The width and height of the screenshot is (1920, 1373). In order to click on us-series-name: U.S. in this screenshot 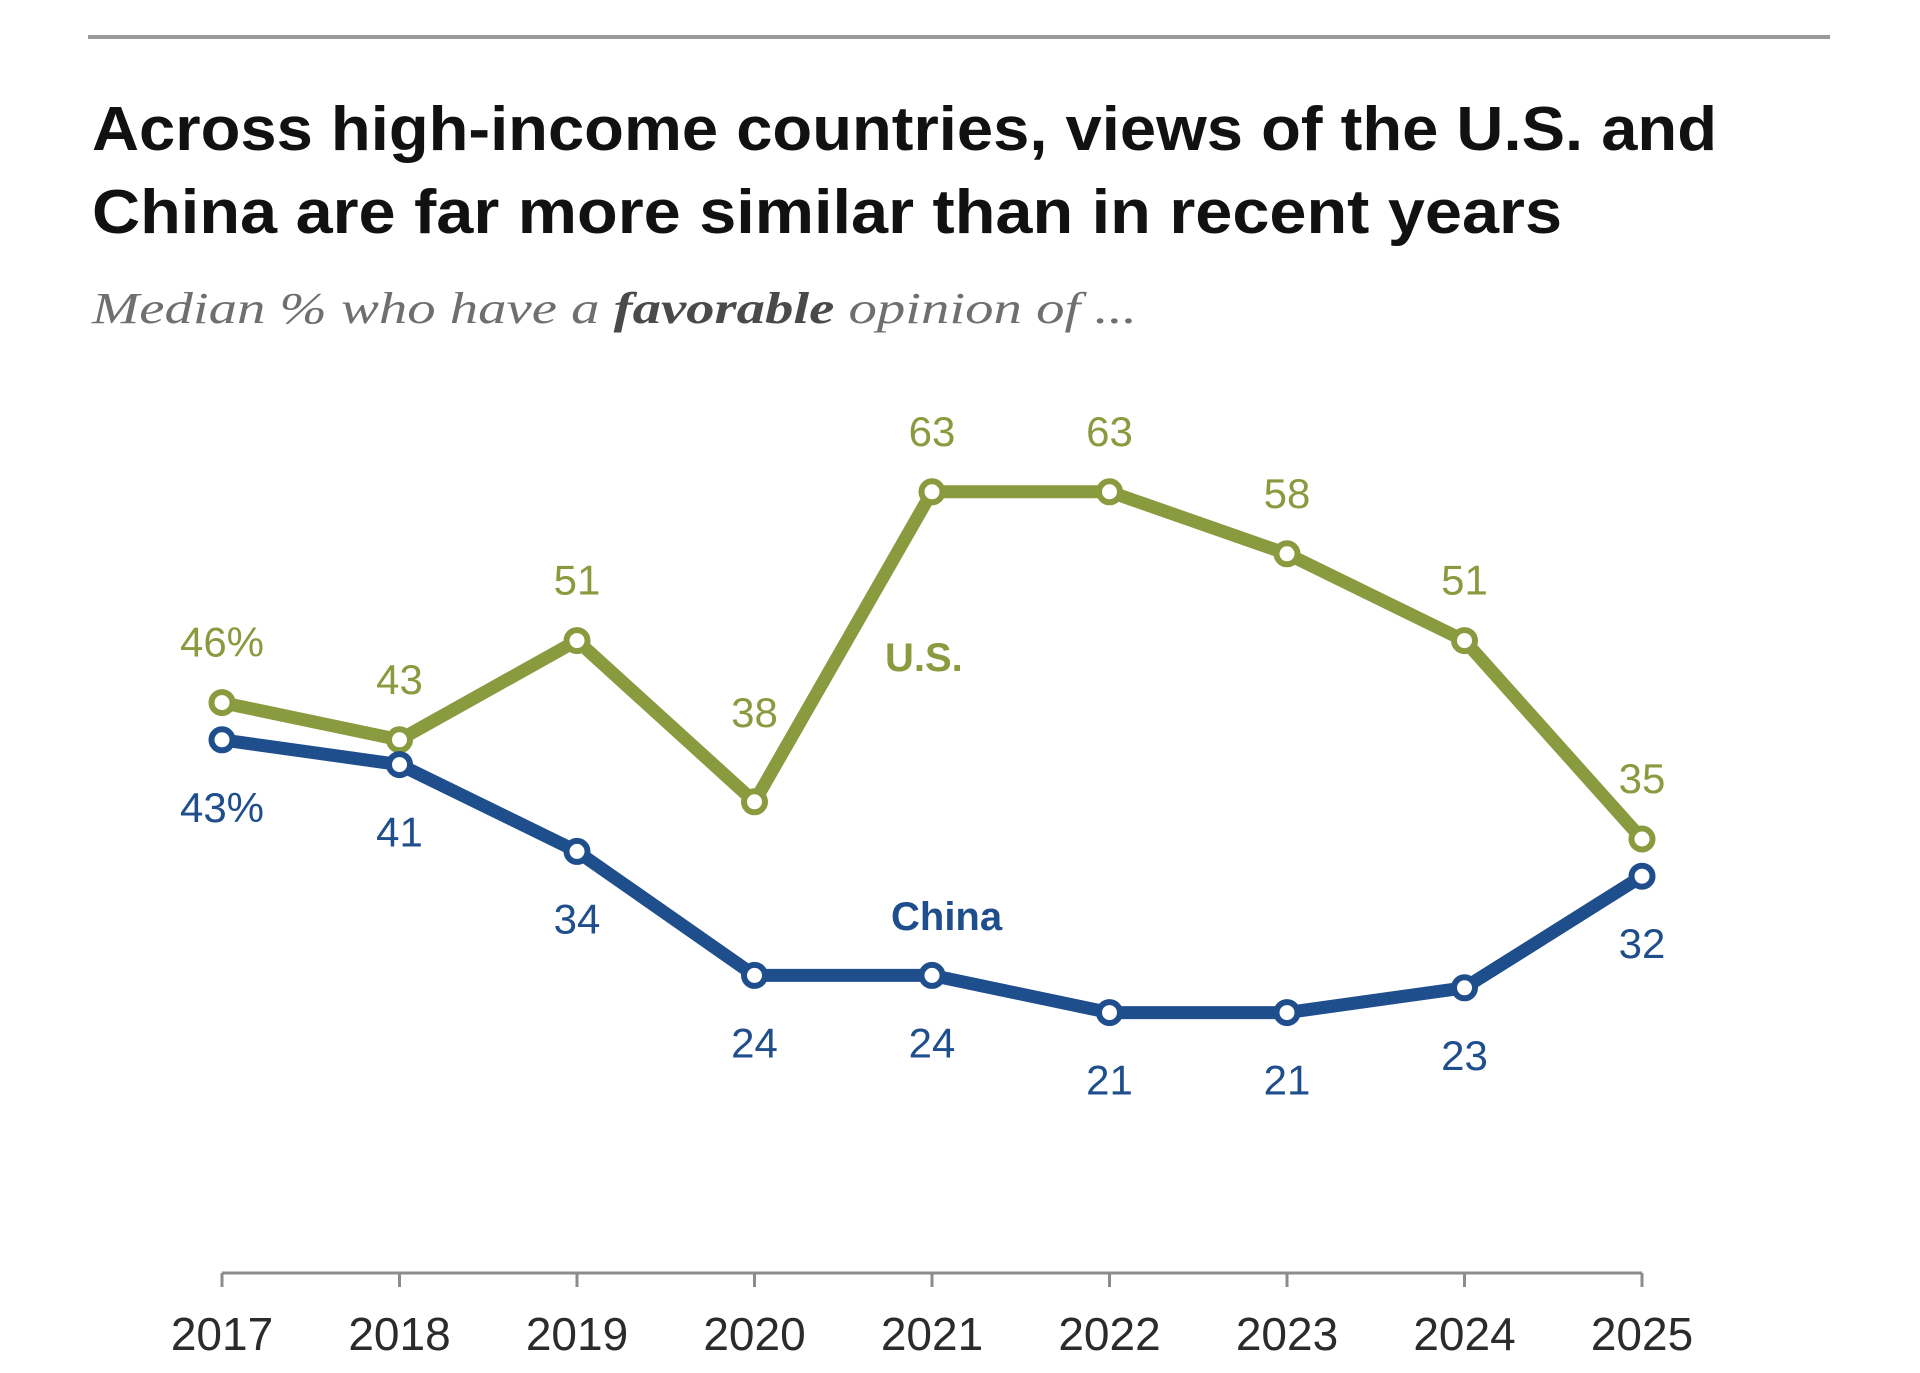, I will do `click(924, 658)`.